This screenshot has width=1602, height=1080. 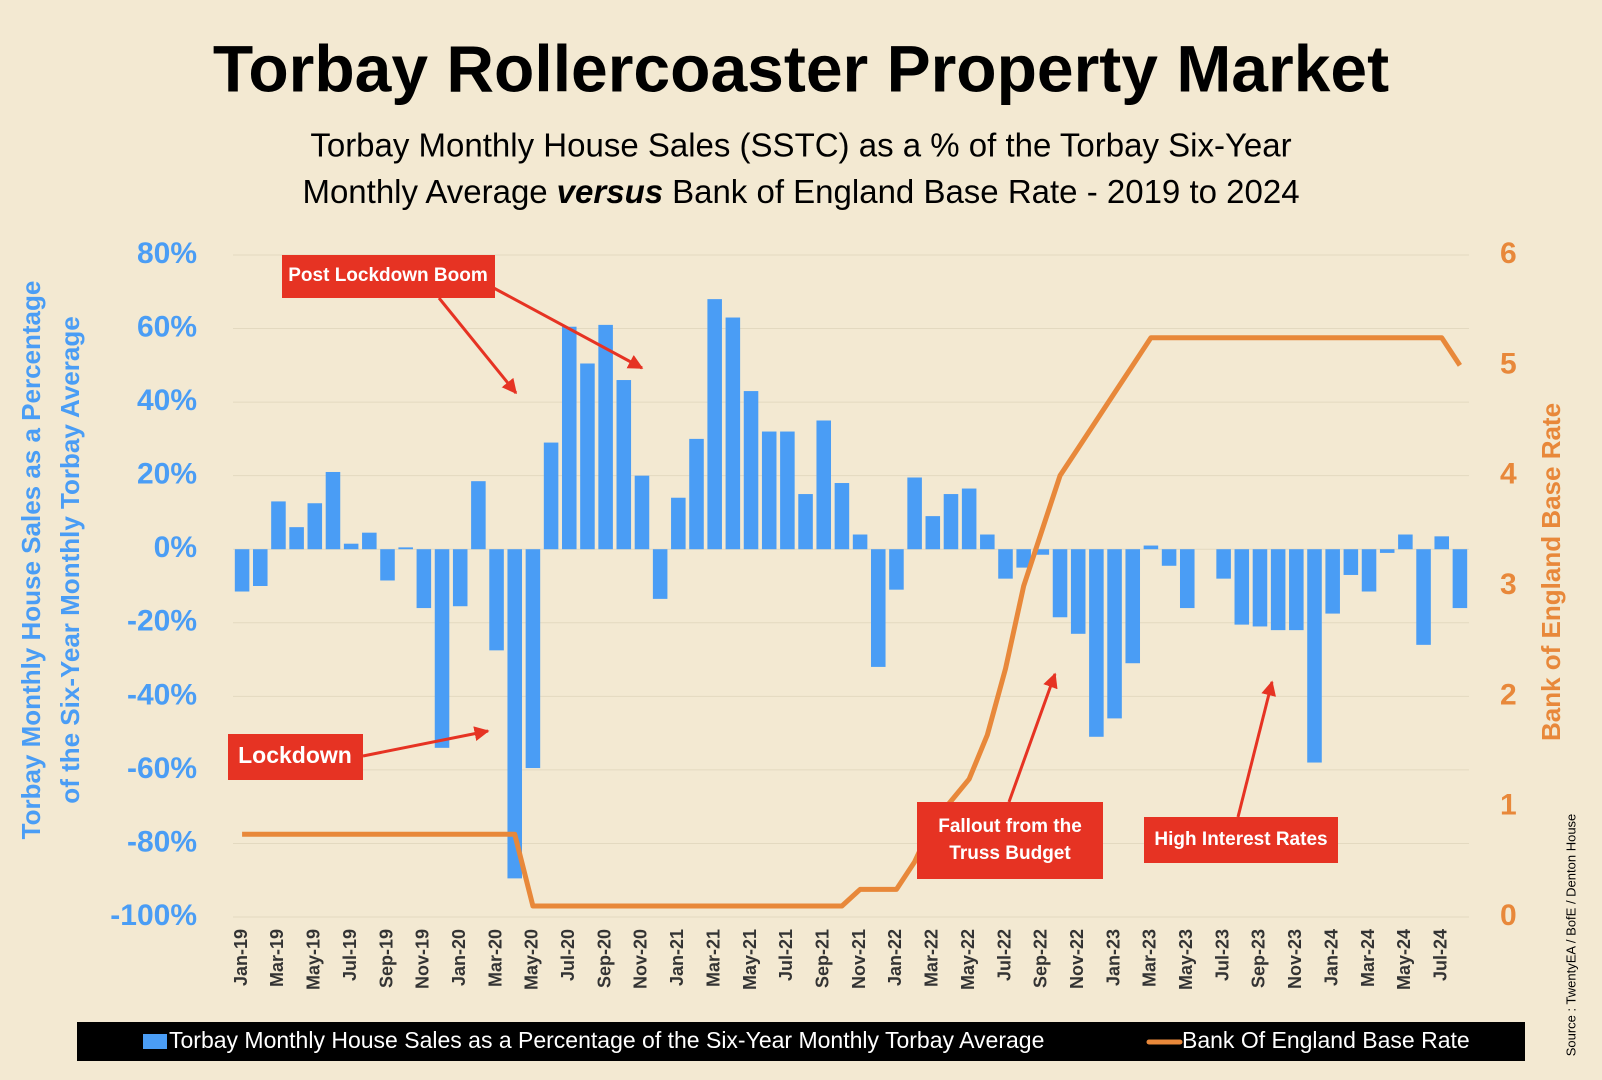 I want to click on subtitle-part: versus, so click(x=610, y=191).